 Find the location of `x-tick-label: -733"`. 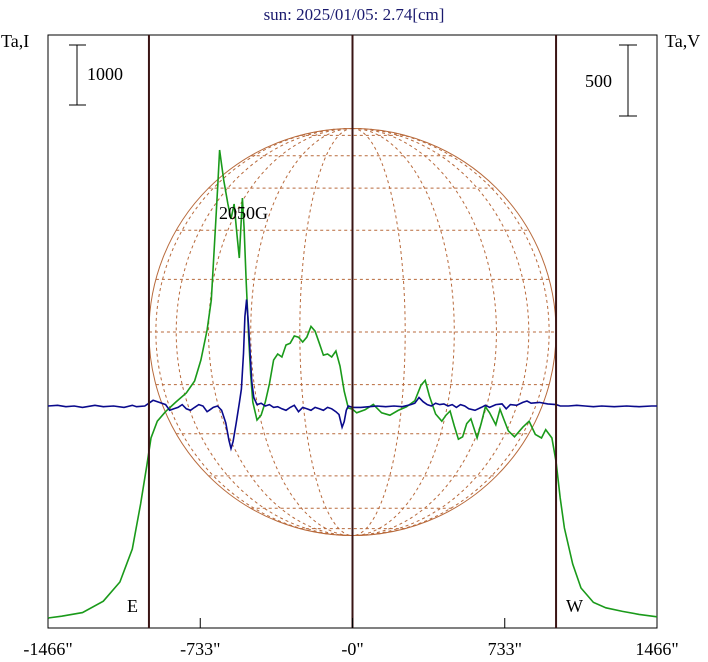

x-tick-label: -733" is located at coordinates (200, 649).